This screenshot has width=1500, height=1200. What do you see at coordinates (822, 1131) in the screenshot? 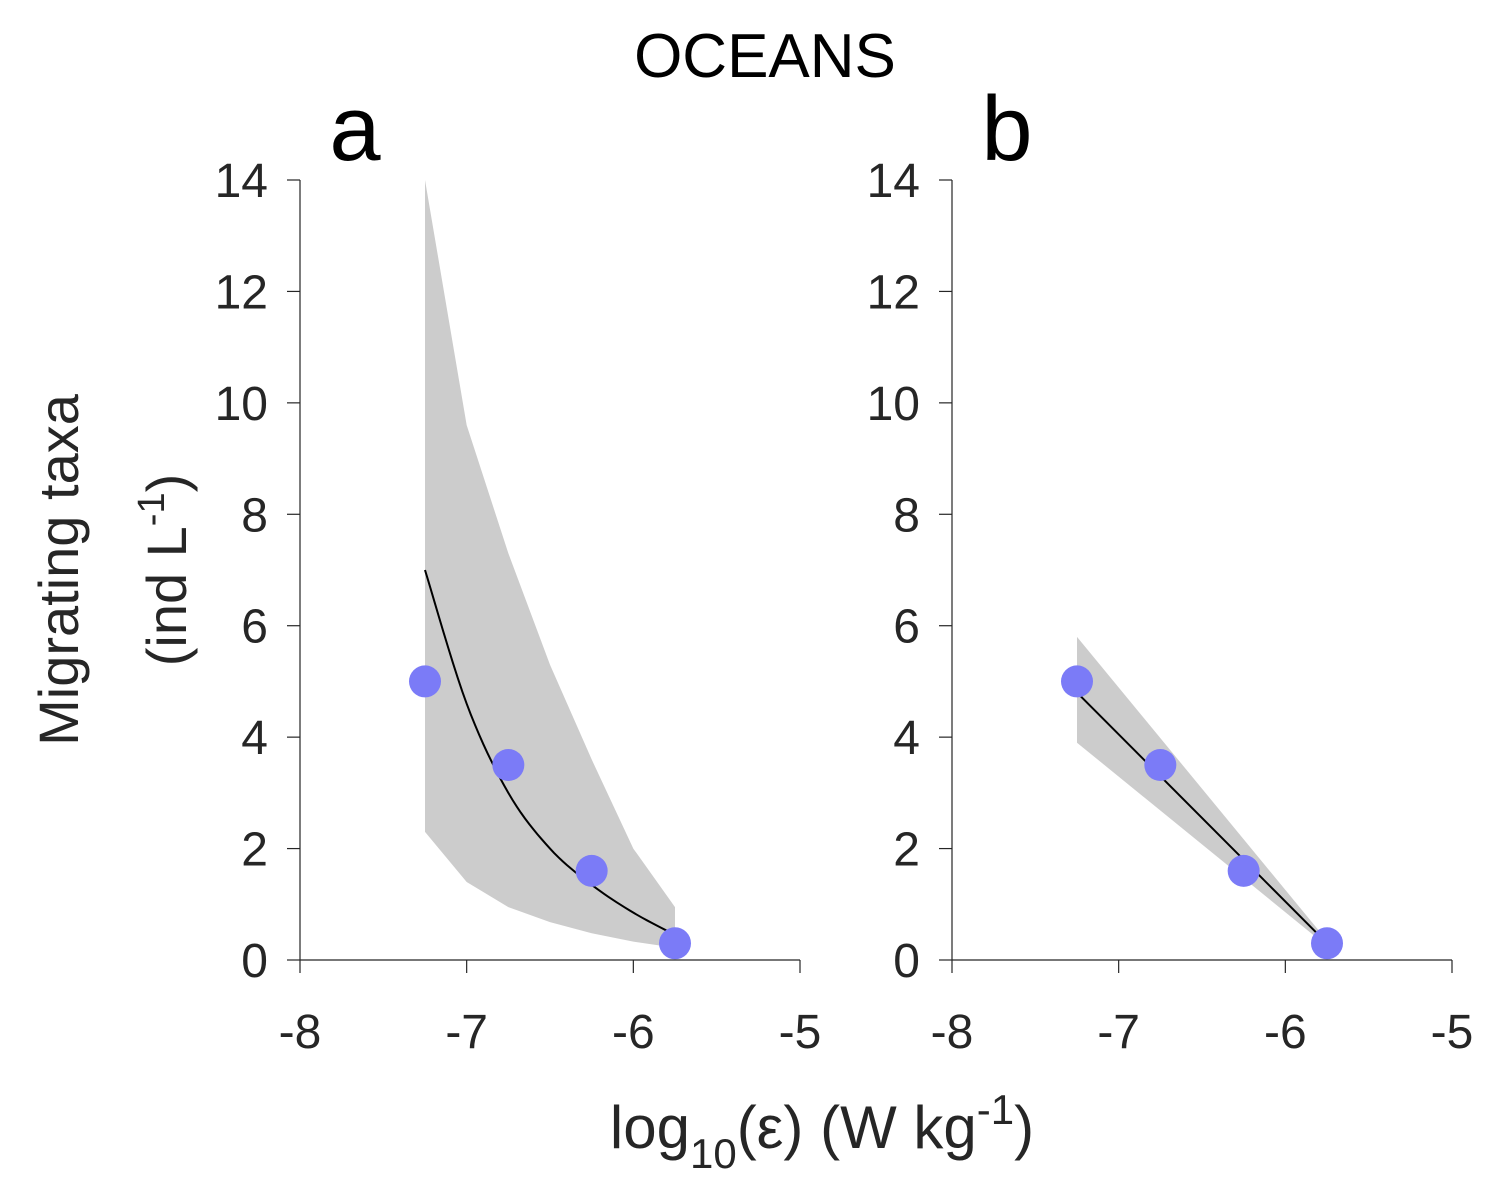
I see `x-axis-label: log10(ε) (W kg-1)` at bounding box center [822, 1131].